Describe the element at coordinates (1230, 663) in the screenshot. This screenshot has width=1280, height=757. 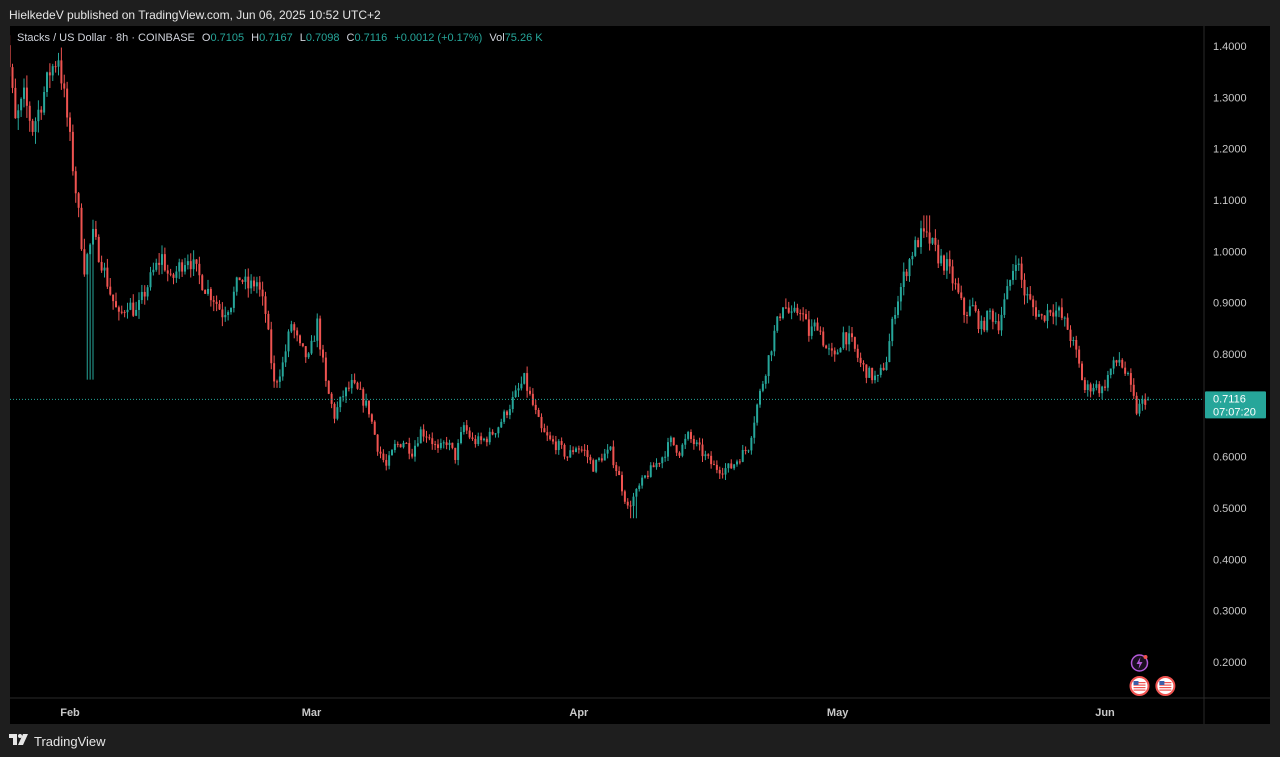
I see `y-tick-label: 0.2000` at that location.